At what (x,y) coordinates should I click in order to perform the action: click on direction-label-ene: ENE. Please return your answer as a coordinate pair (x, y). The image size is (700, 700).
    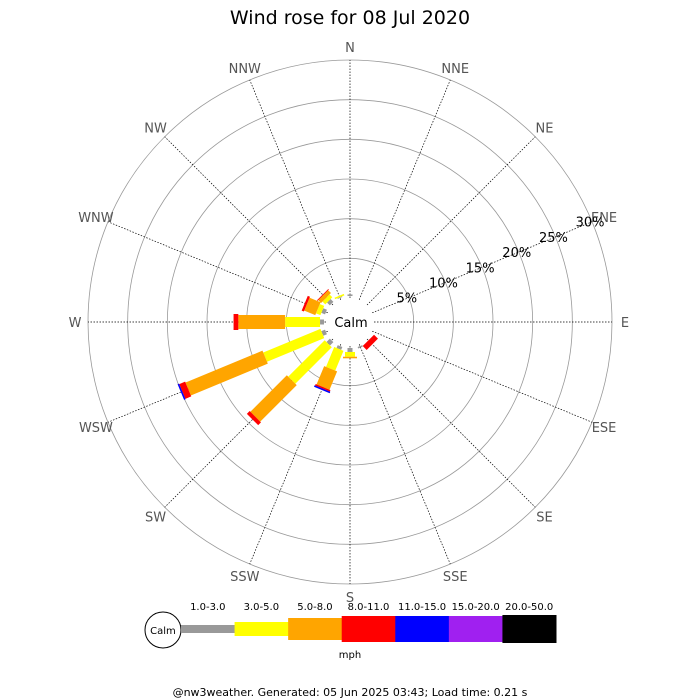
    Looking at the image, I should click on (604, 218).